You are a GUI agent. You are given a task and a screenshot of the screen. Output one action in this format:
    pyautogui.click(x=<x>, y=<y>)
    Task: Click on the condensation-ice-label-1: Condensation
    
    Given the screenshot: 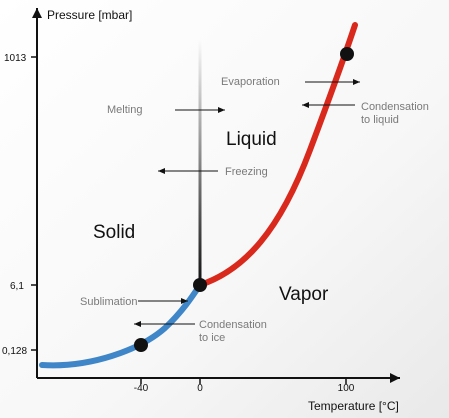 What is the action you would take?
    pyautogui.click(x=233, y=325)
    